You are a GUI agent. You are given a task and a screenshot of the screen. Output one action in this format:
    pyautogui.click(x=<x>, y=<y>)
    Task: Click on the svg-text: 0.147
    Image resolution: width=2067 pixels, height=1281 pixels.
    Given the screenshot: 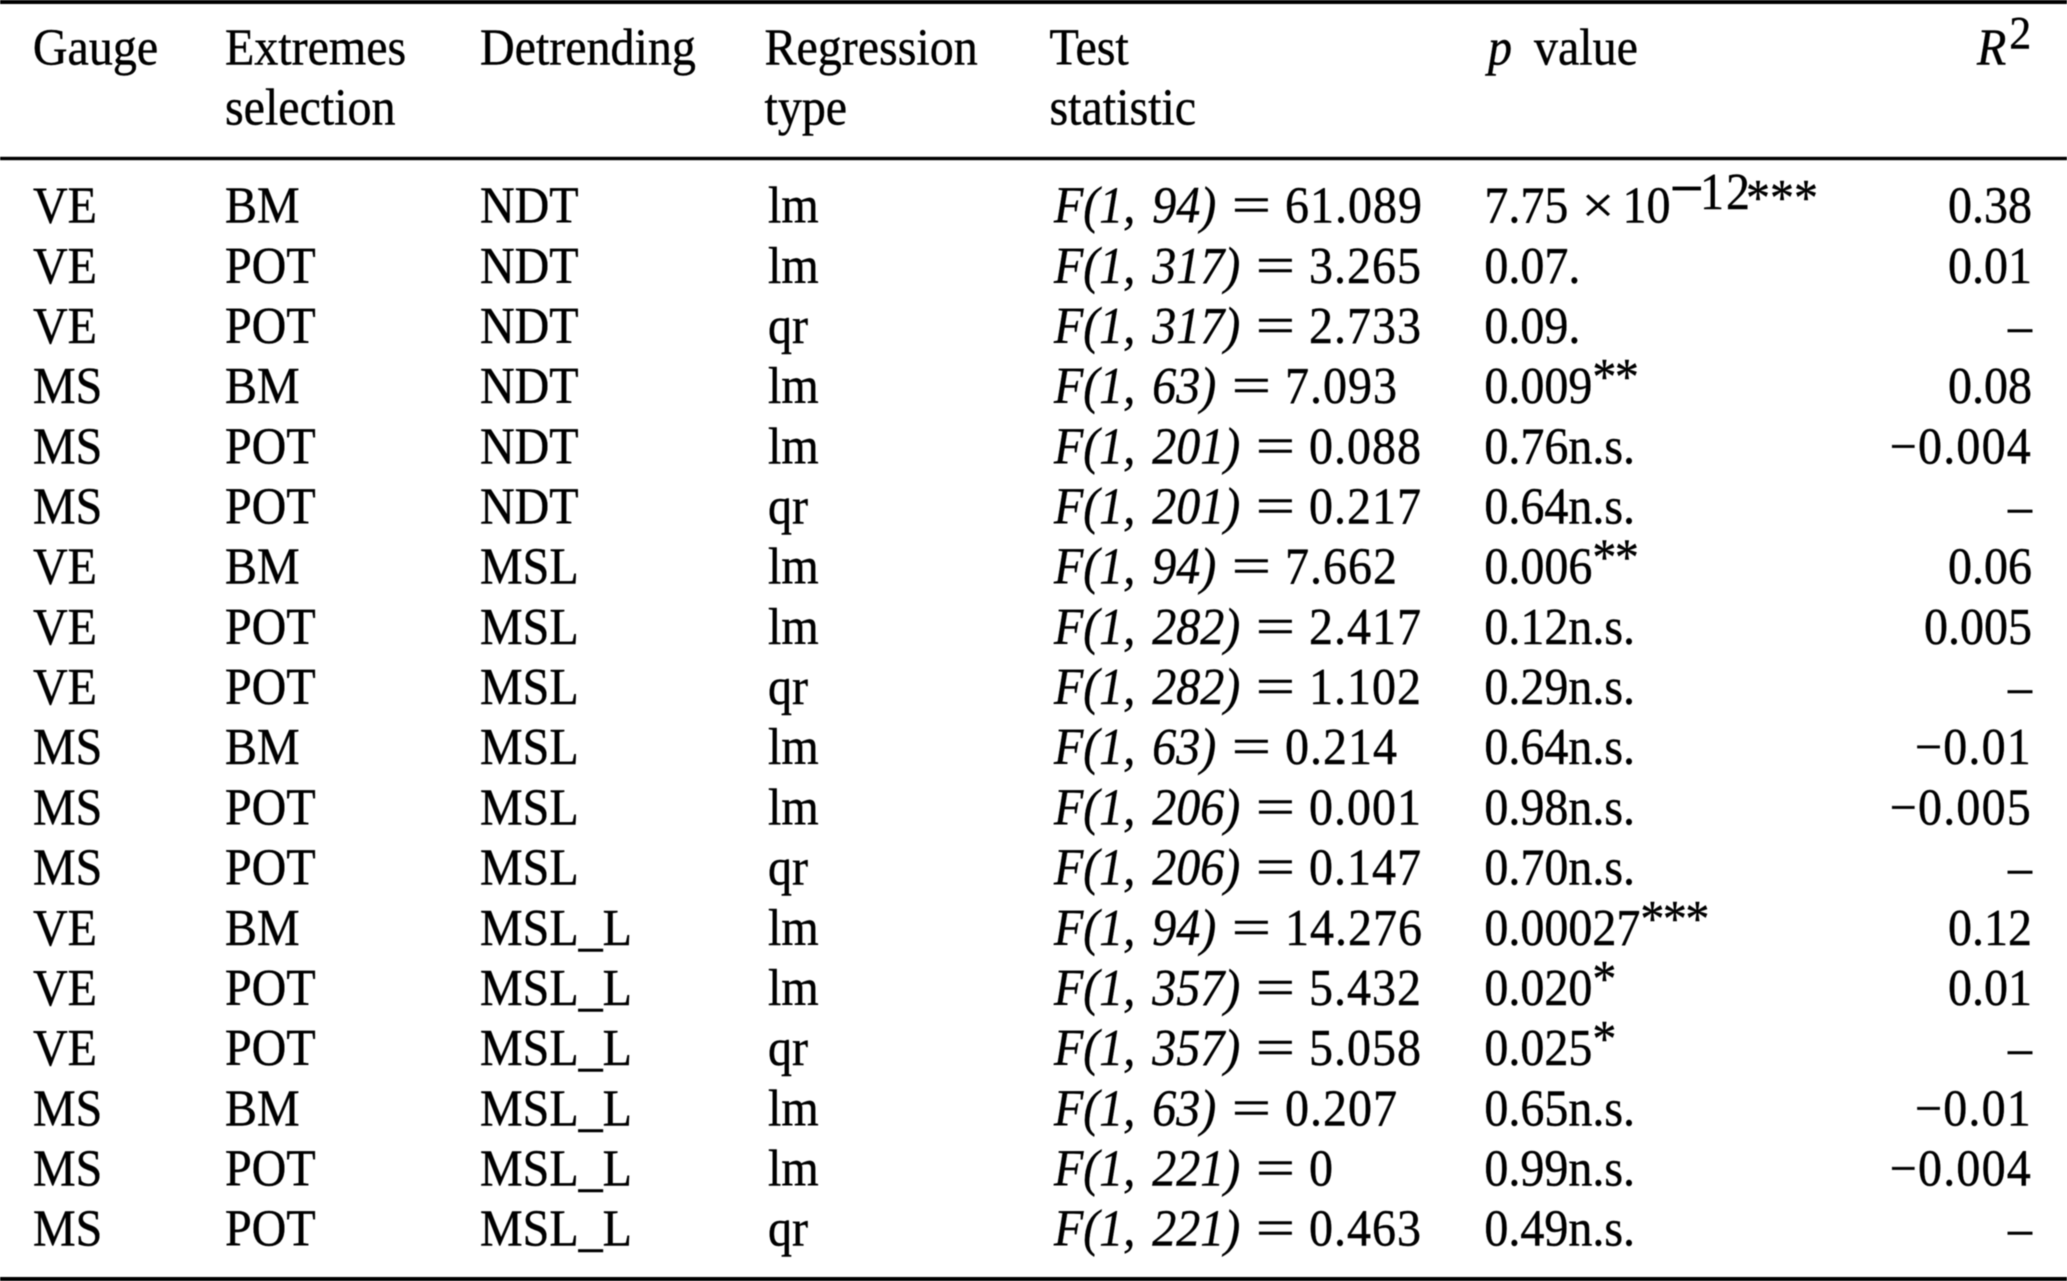 What is the action you would take?
    pyautogui.click(x=1365, y=867)
    